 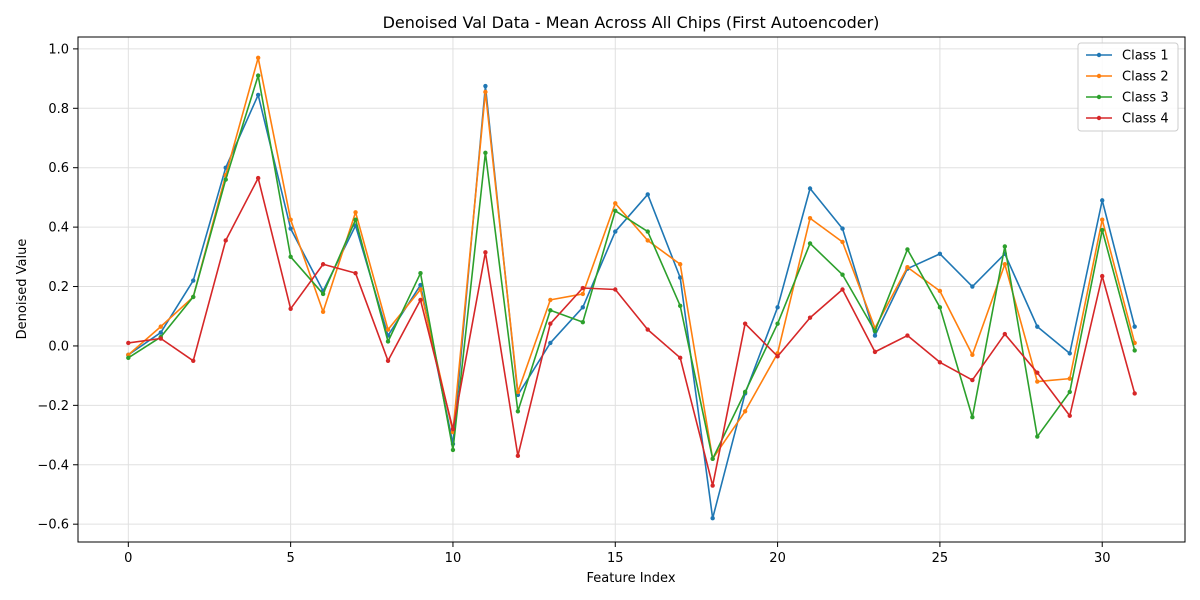 I want to click on legend-item: Class 4, so click(x=1127, y=119).